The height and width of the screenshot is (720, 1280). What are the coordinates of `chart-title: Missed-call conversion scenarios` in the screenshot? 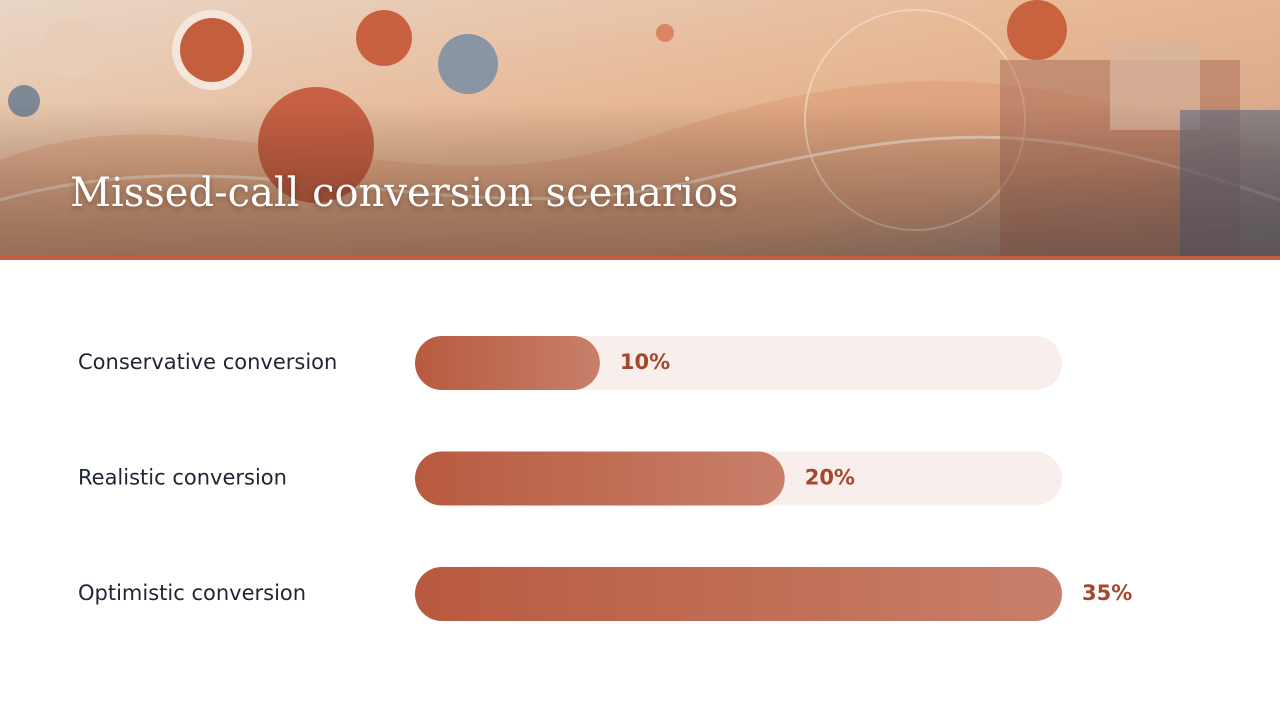 It's located at (404, 193).